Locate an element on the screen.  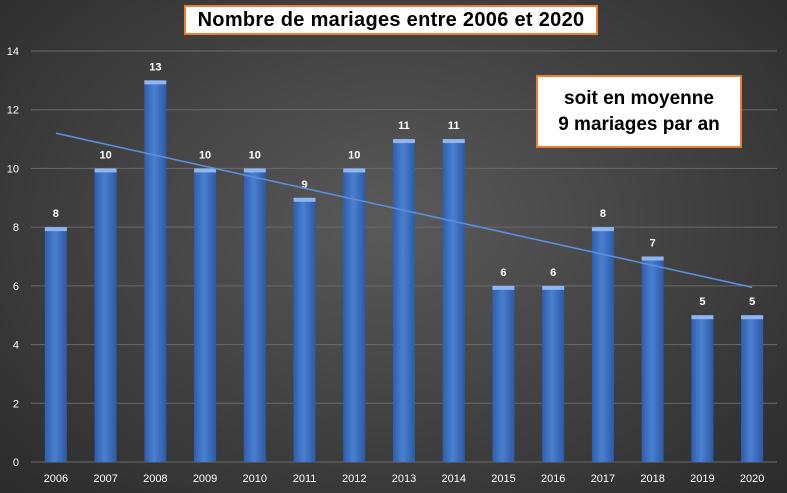
average-annotation: soit en moyenne 9 mariages par an is located at coordinates (639, 111).